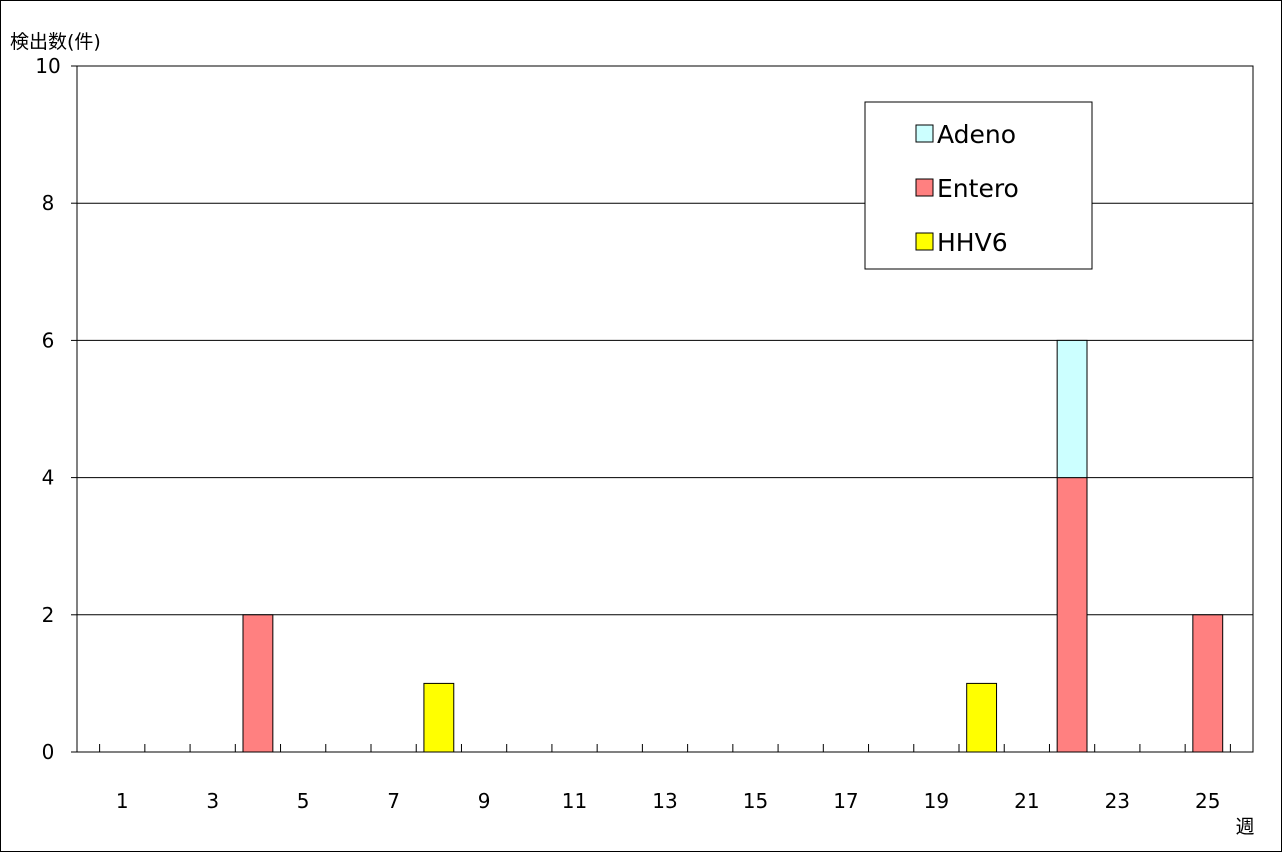 The image size is (1282, 852). What do you see at coordinates (845, 801) in the screenshot?
I see `x-tick-label: 17` at bounding box center [845, 801].